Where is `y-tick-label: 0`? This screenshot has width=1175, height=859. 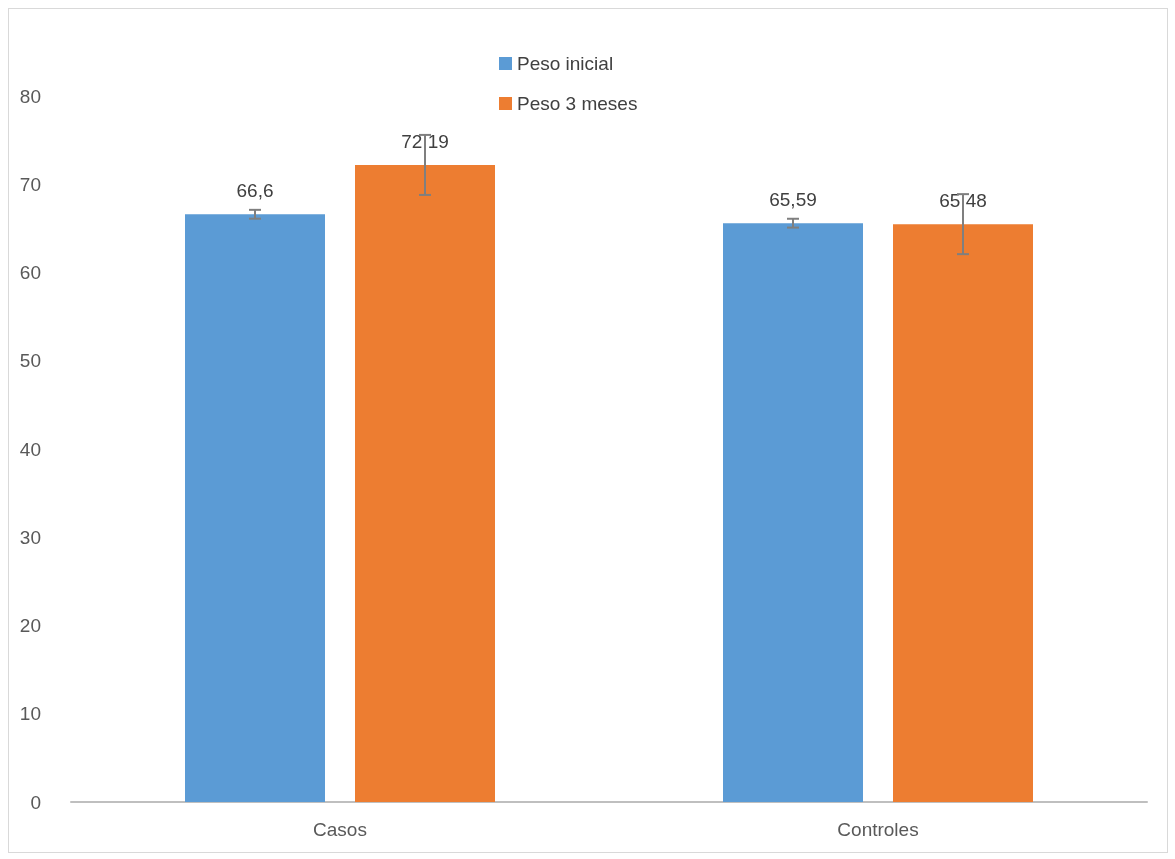
y-tick-label: 0 is located at coordinates (35, 802).